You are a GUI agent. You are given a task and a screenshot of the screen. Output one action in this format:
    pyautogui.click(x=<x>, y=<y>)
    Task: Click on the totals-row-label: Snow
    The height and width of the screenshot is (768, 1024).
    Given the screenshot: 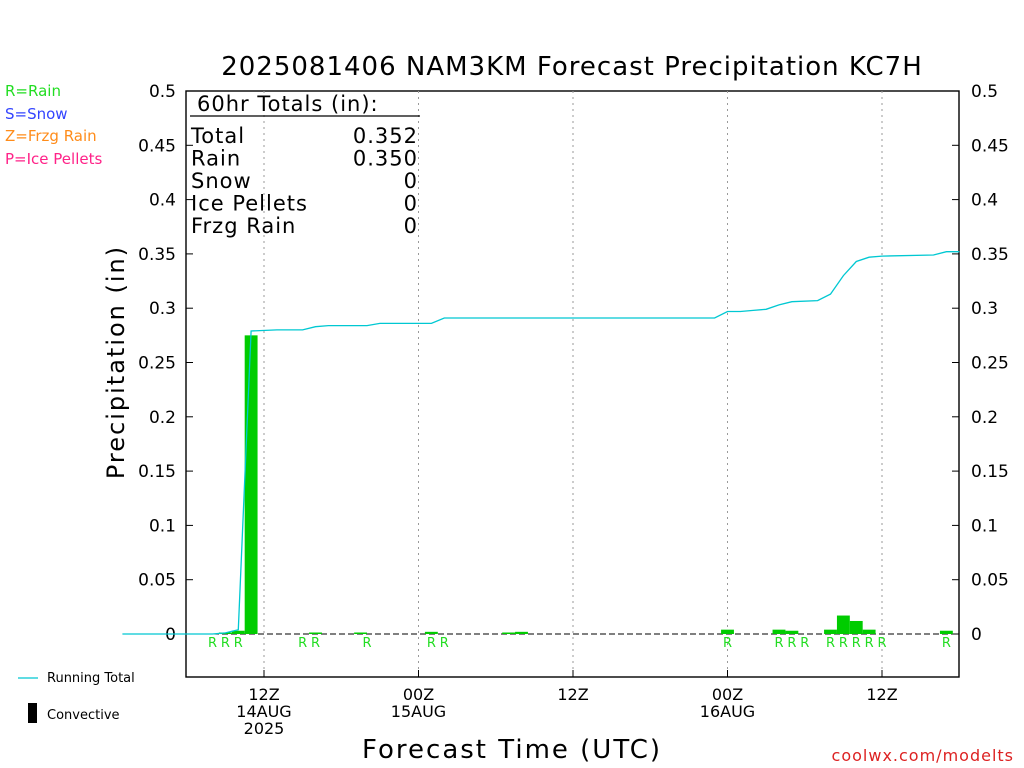 What is the action you would take?
    pyautogui.click(x=221, y=181)
    